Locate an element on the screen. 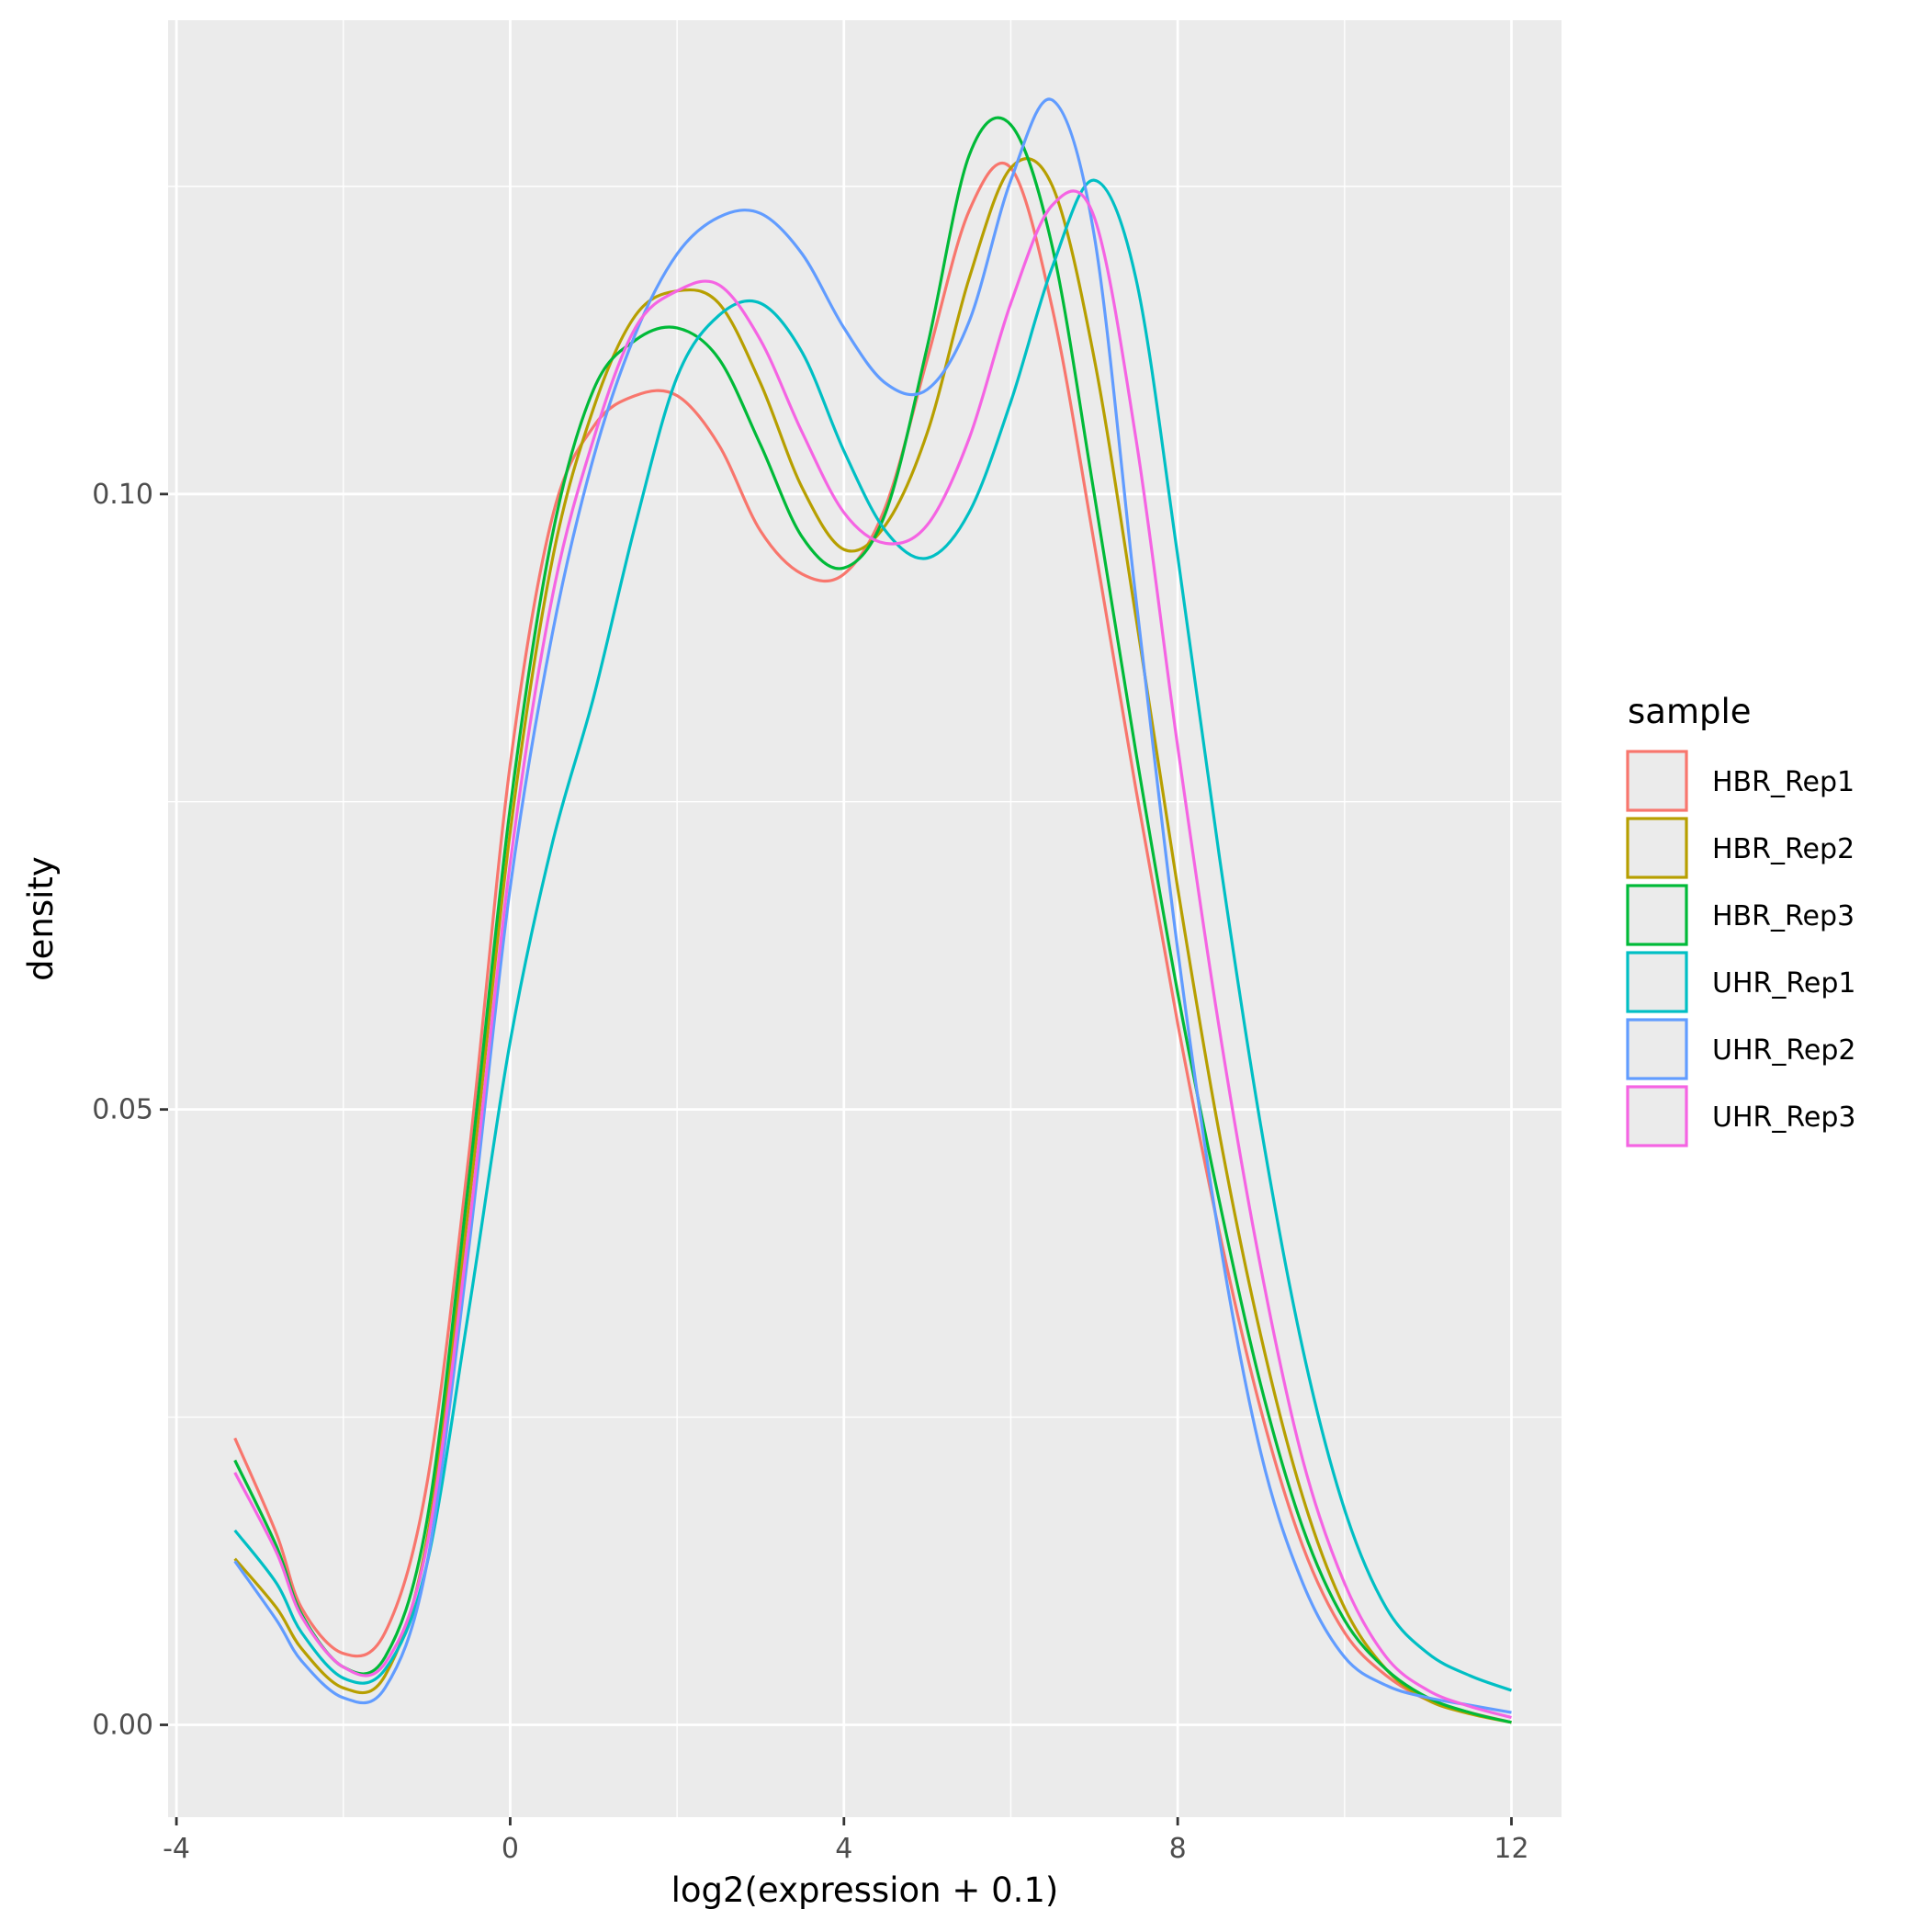 This screenshot has width=1928, height=1932. legend-label: HBR_Rep3 is located at coordinates (1783, 916).